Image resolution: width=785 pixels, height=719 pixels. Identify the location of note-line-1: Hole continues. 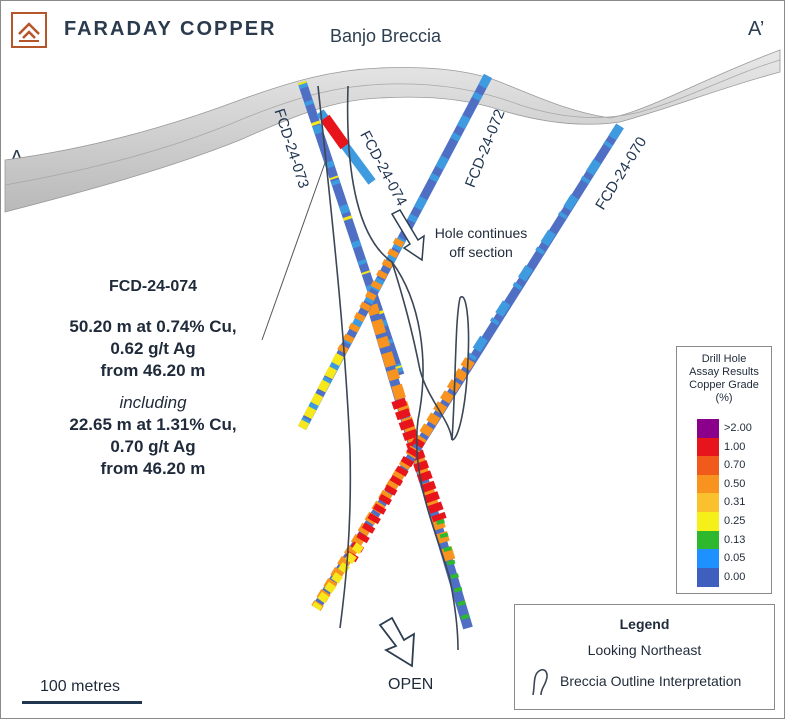
(481, 233).